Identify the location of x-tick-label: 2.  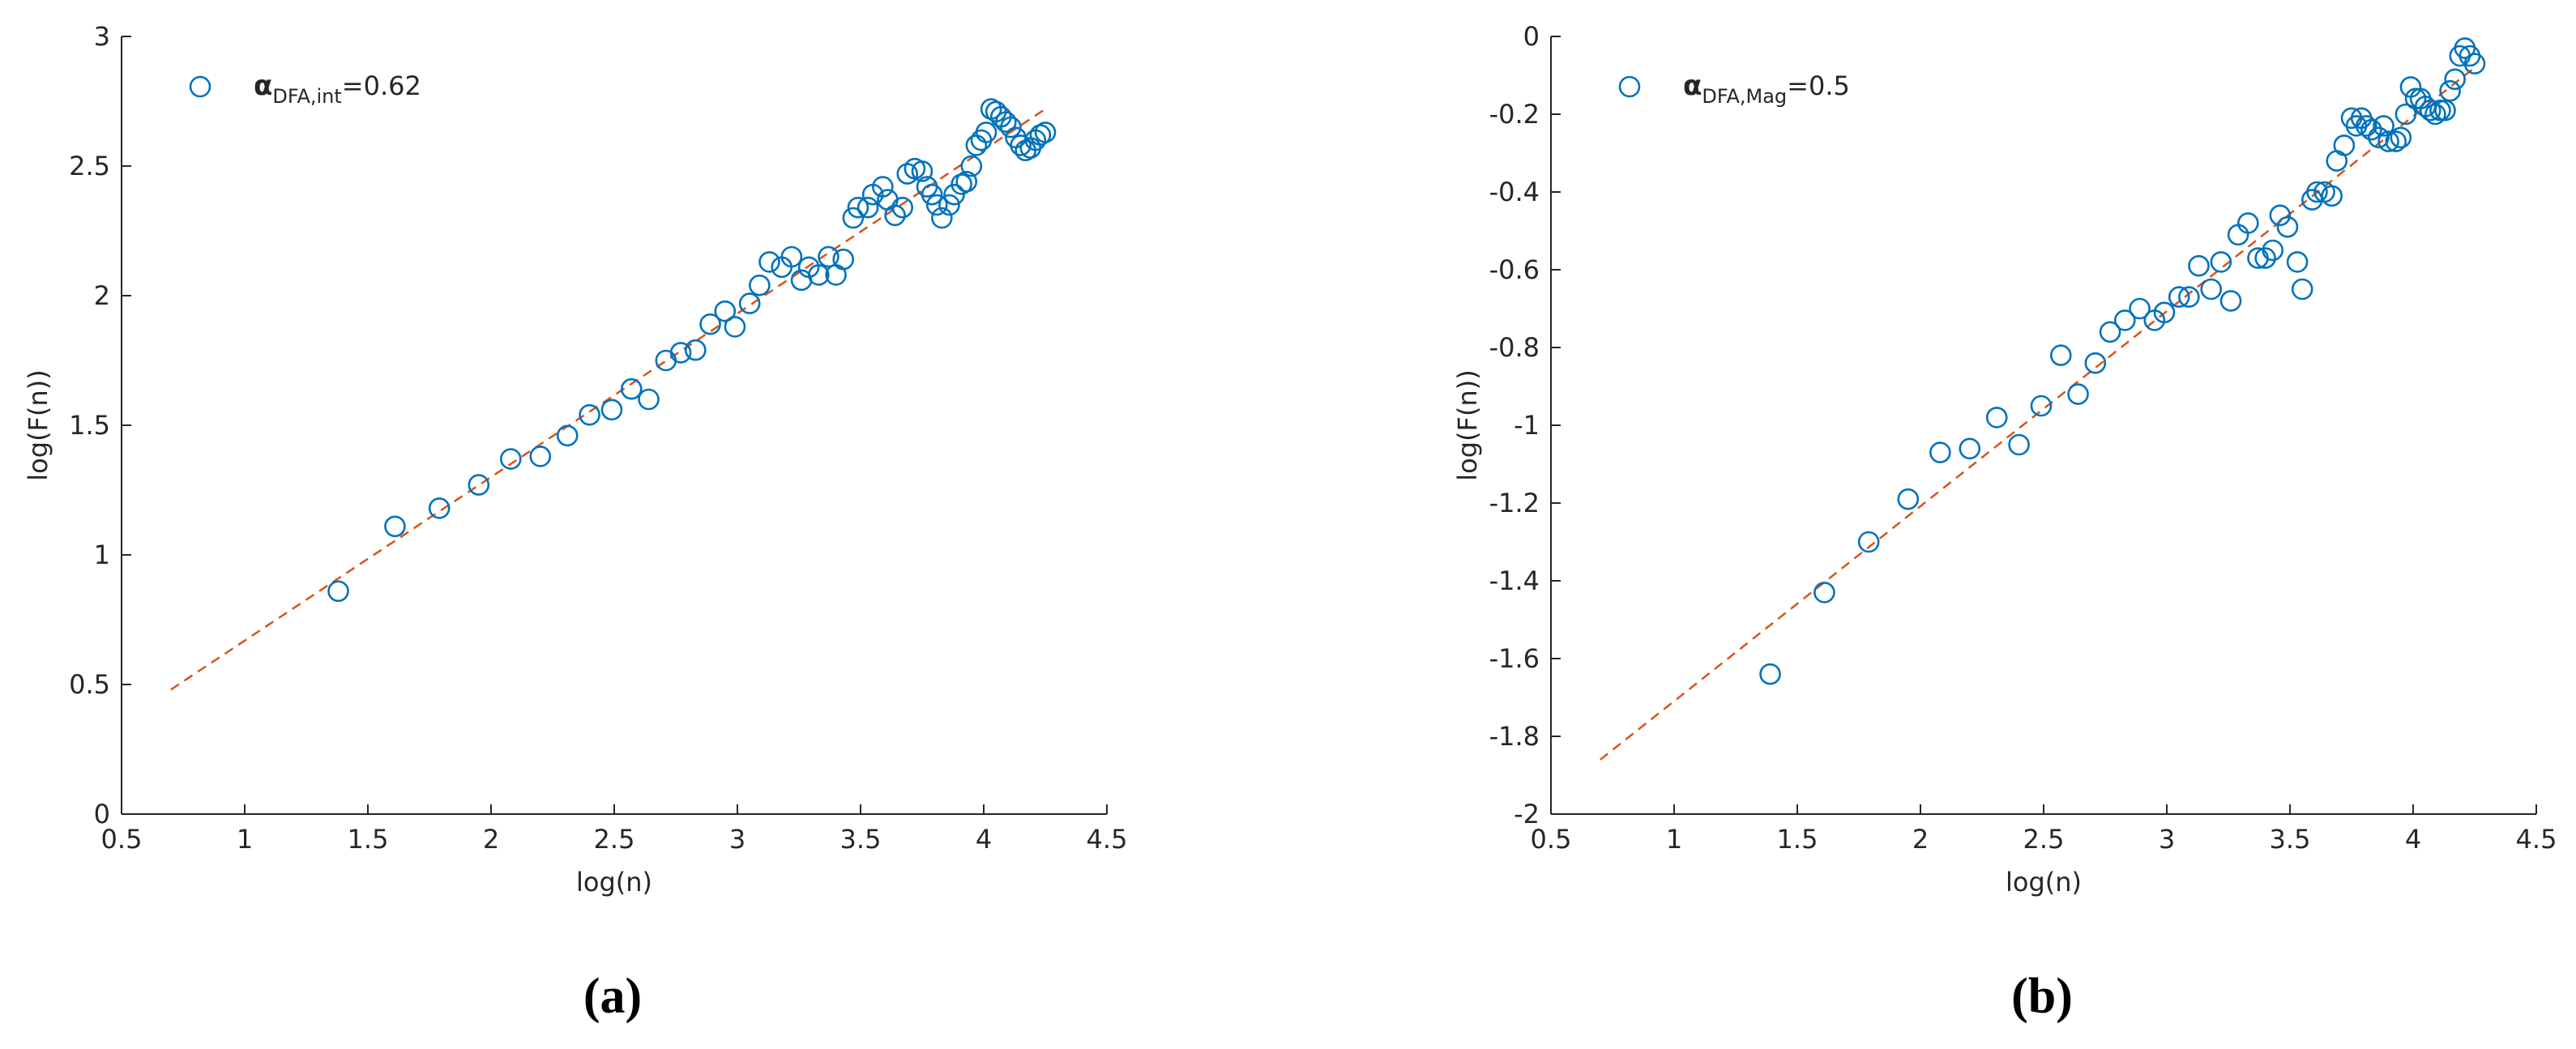
(491, 839).